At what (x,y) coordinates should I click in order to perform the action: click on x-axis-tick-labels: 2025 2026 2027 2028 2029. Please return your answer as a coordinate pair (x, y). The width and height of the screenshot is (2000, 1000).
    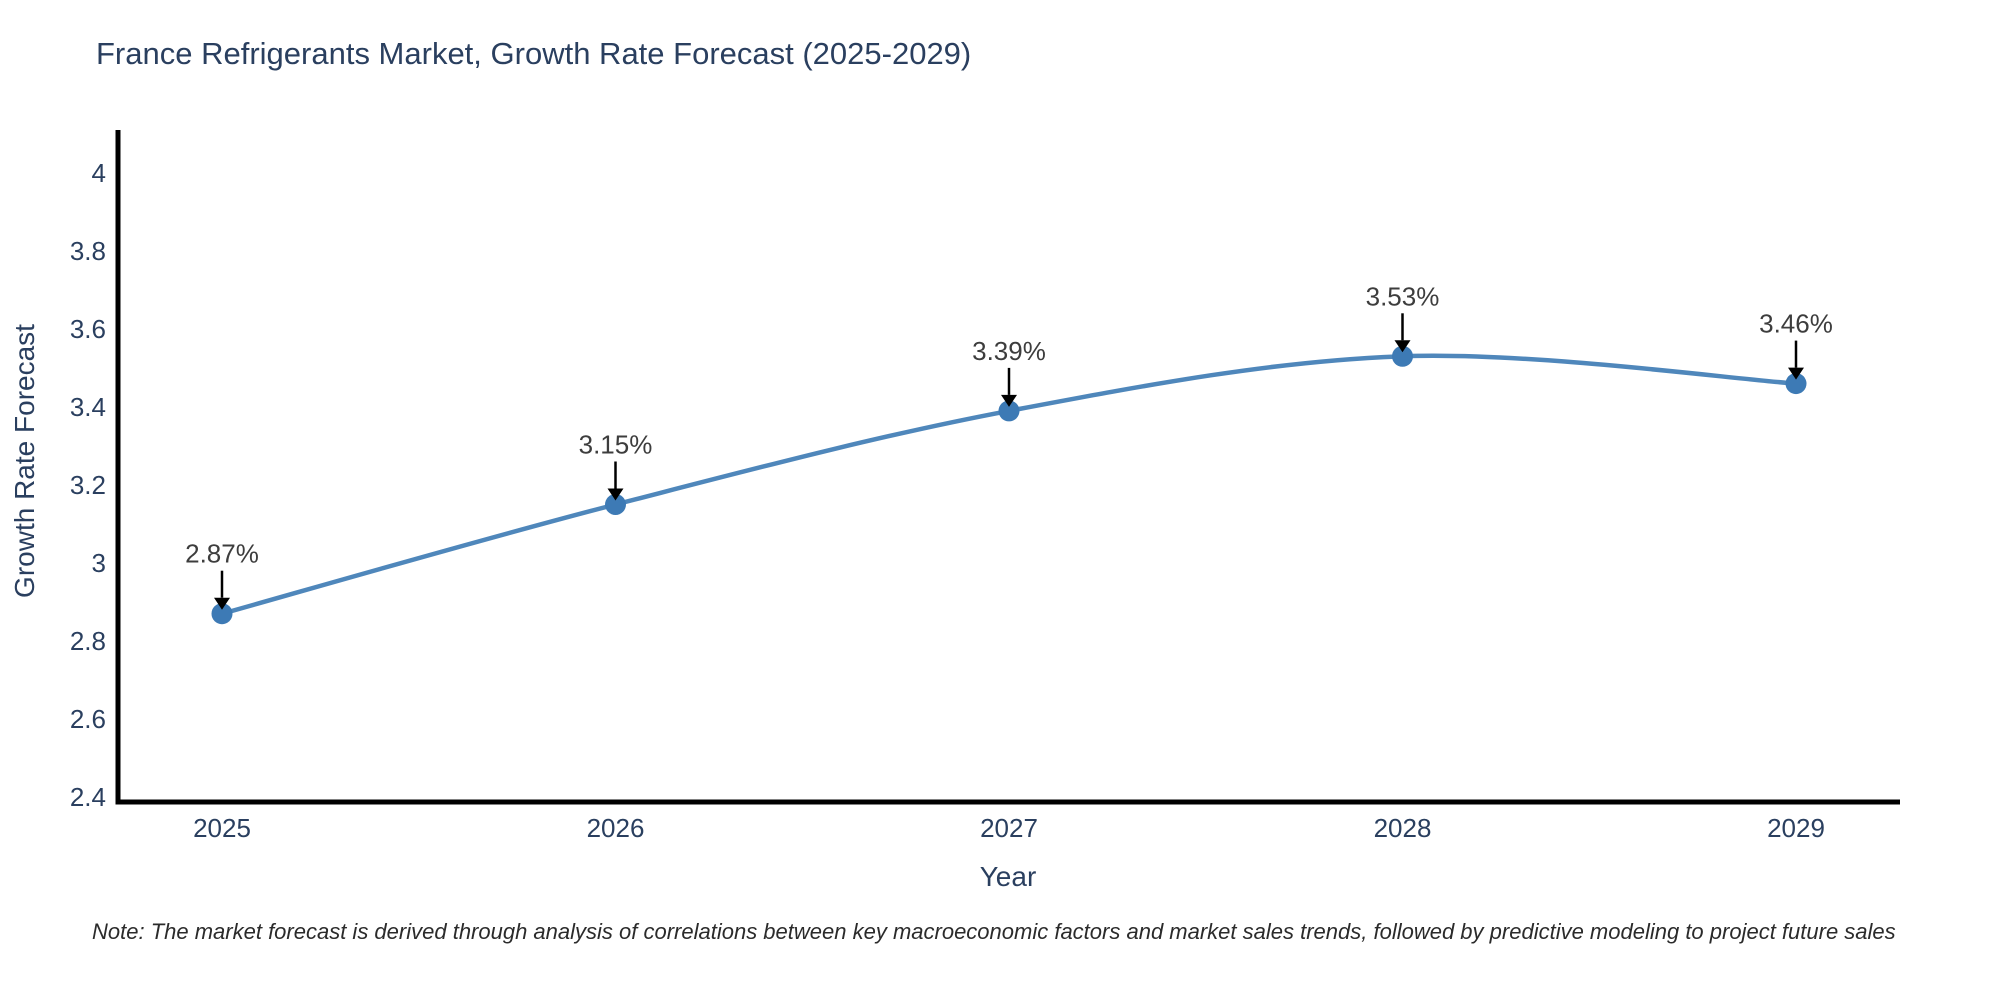
    Looking at the image, I should click on (1009, 828).